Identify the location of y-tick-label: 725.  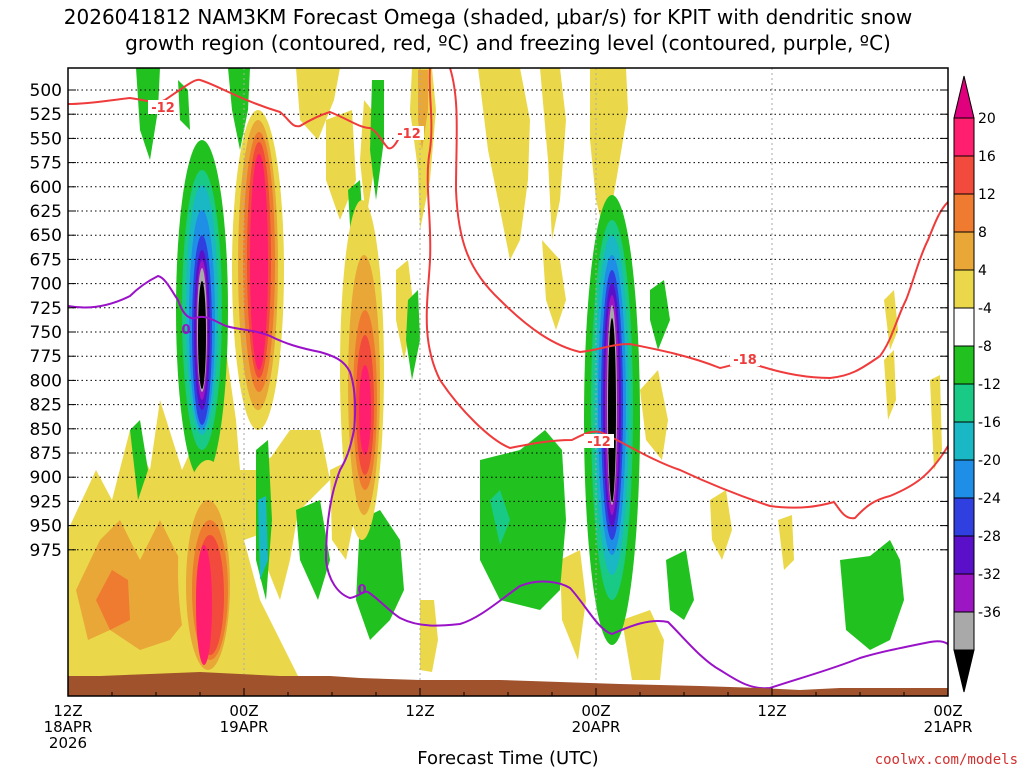
(46, 309).